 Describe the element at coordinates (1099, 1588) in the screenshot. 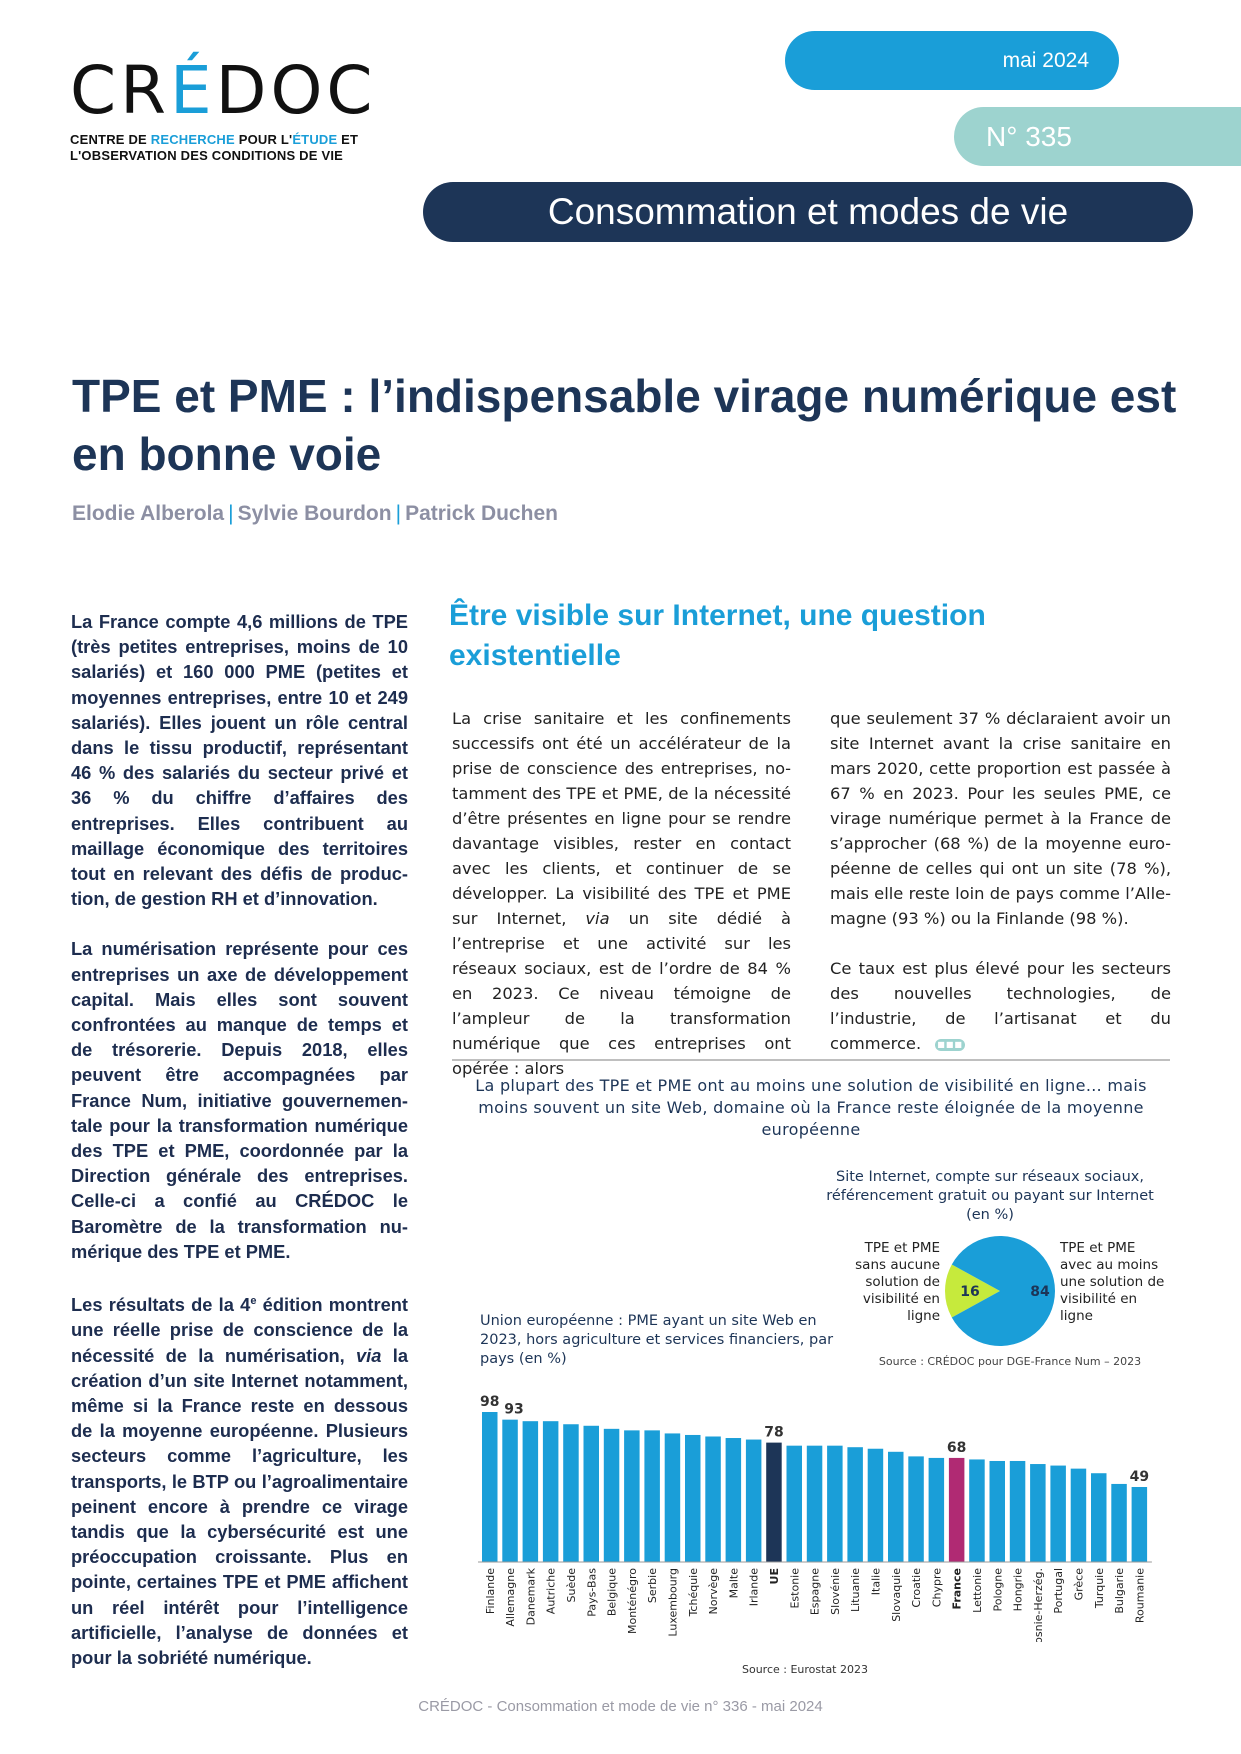

I see `category-tick-label: Turquie` at that location.